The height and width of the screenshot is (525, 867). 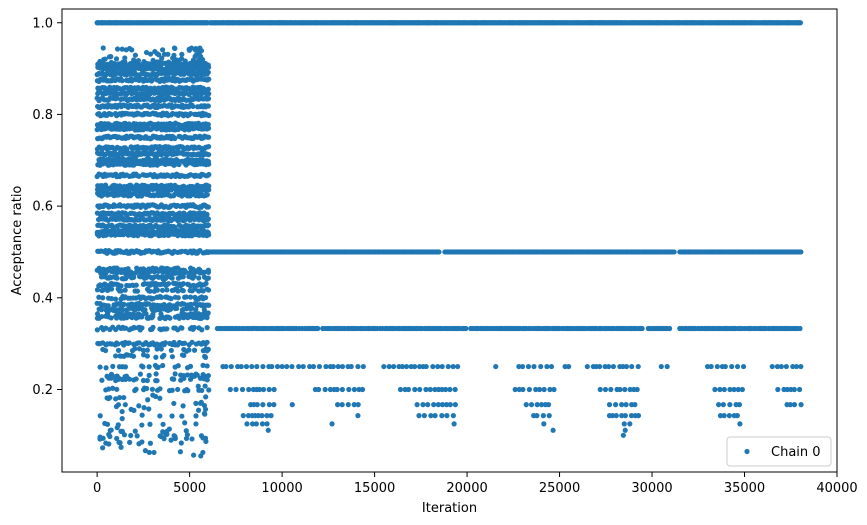 What do you see at coordinates (466, 488) in the screenshot?
I see `x-tick-label: 20000` at bounding box center [466, 488].